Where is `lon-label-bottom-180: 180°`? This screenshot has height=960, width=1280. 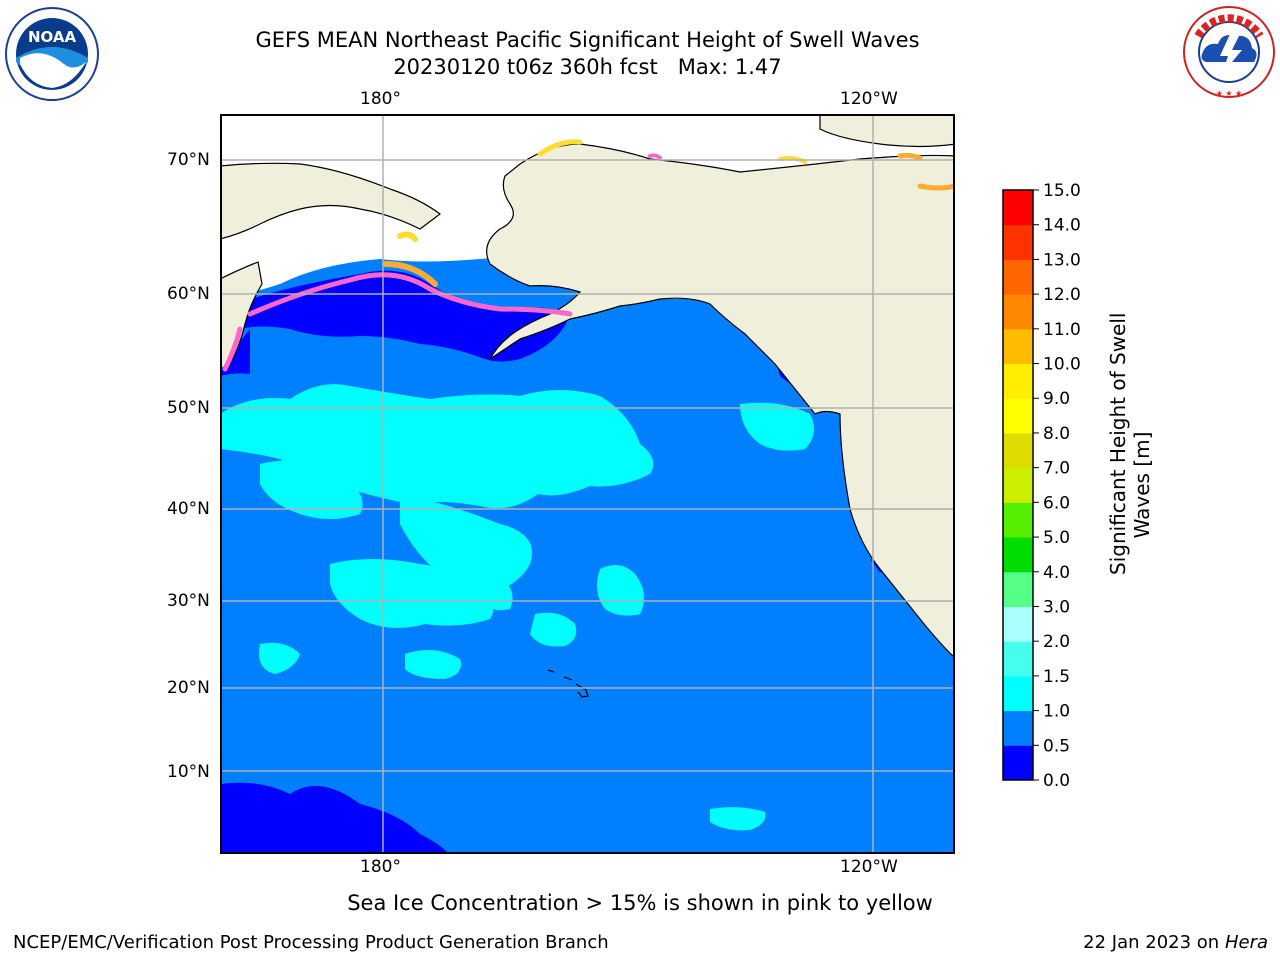 lon-label-bottom-180: 180° is located at coordinates (380, 867).